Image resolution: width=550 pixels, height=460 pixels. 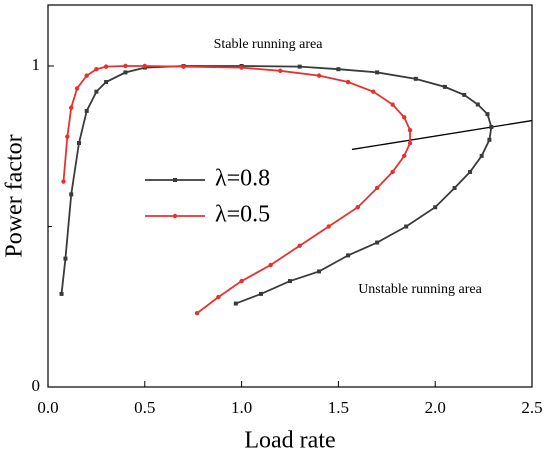 What do you see at coordinates (289, 441) in the screenshot?
I see `x-axis-label: Load rate` at bounding box center [289, 441].